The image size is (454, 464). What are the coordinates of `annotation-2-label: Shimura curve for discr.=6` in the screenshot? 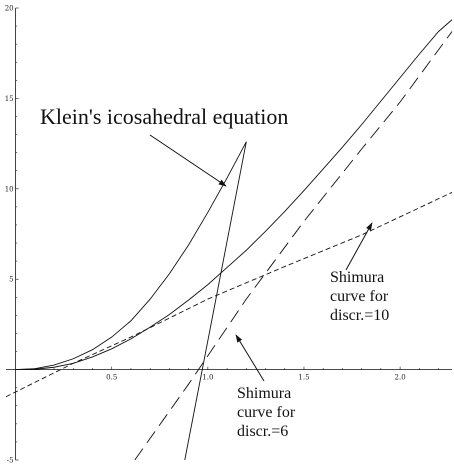 It's located at (266, 412).